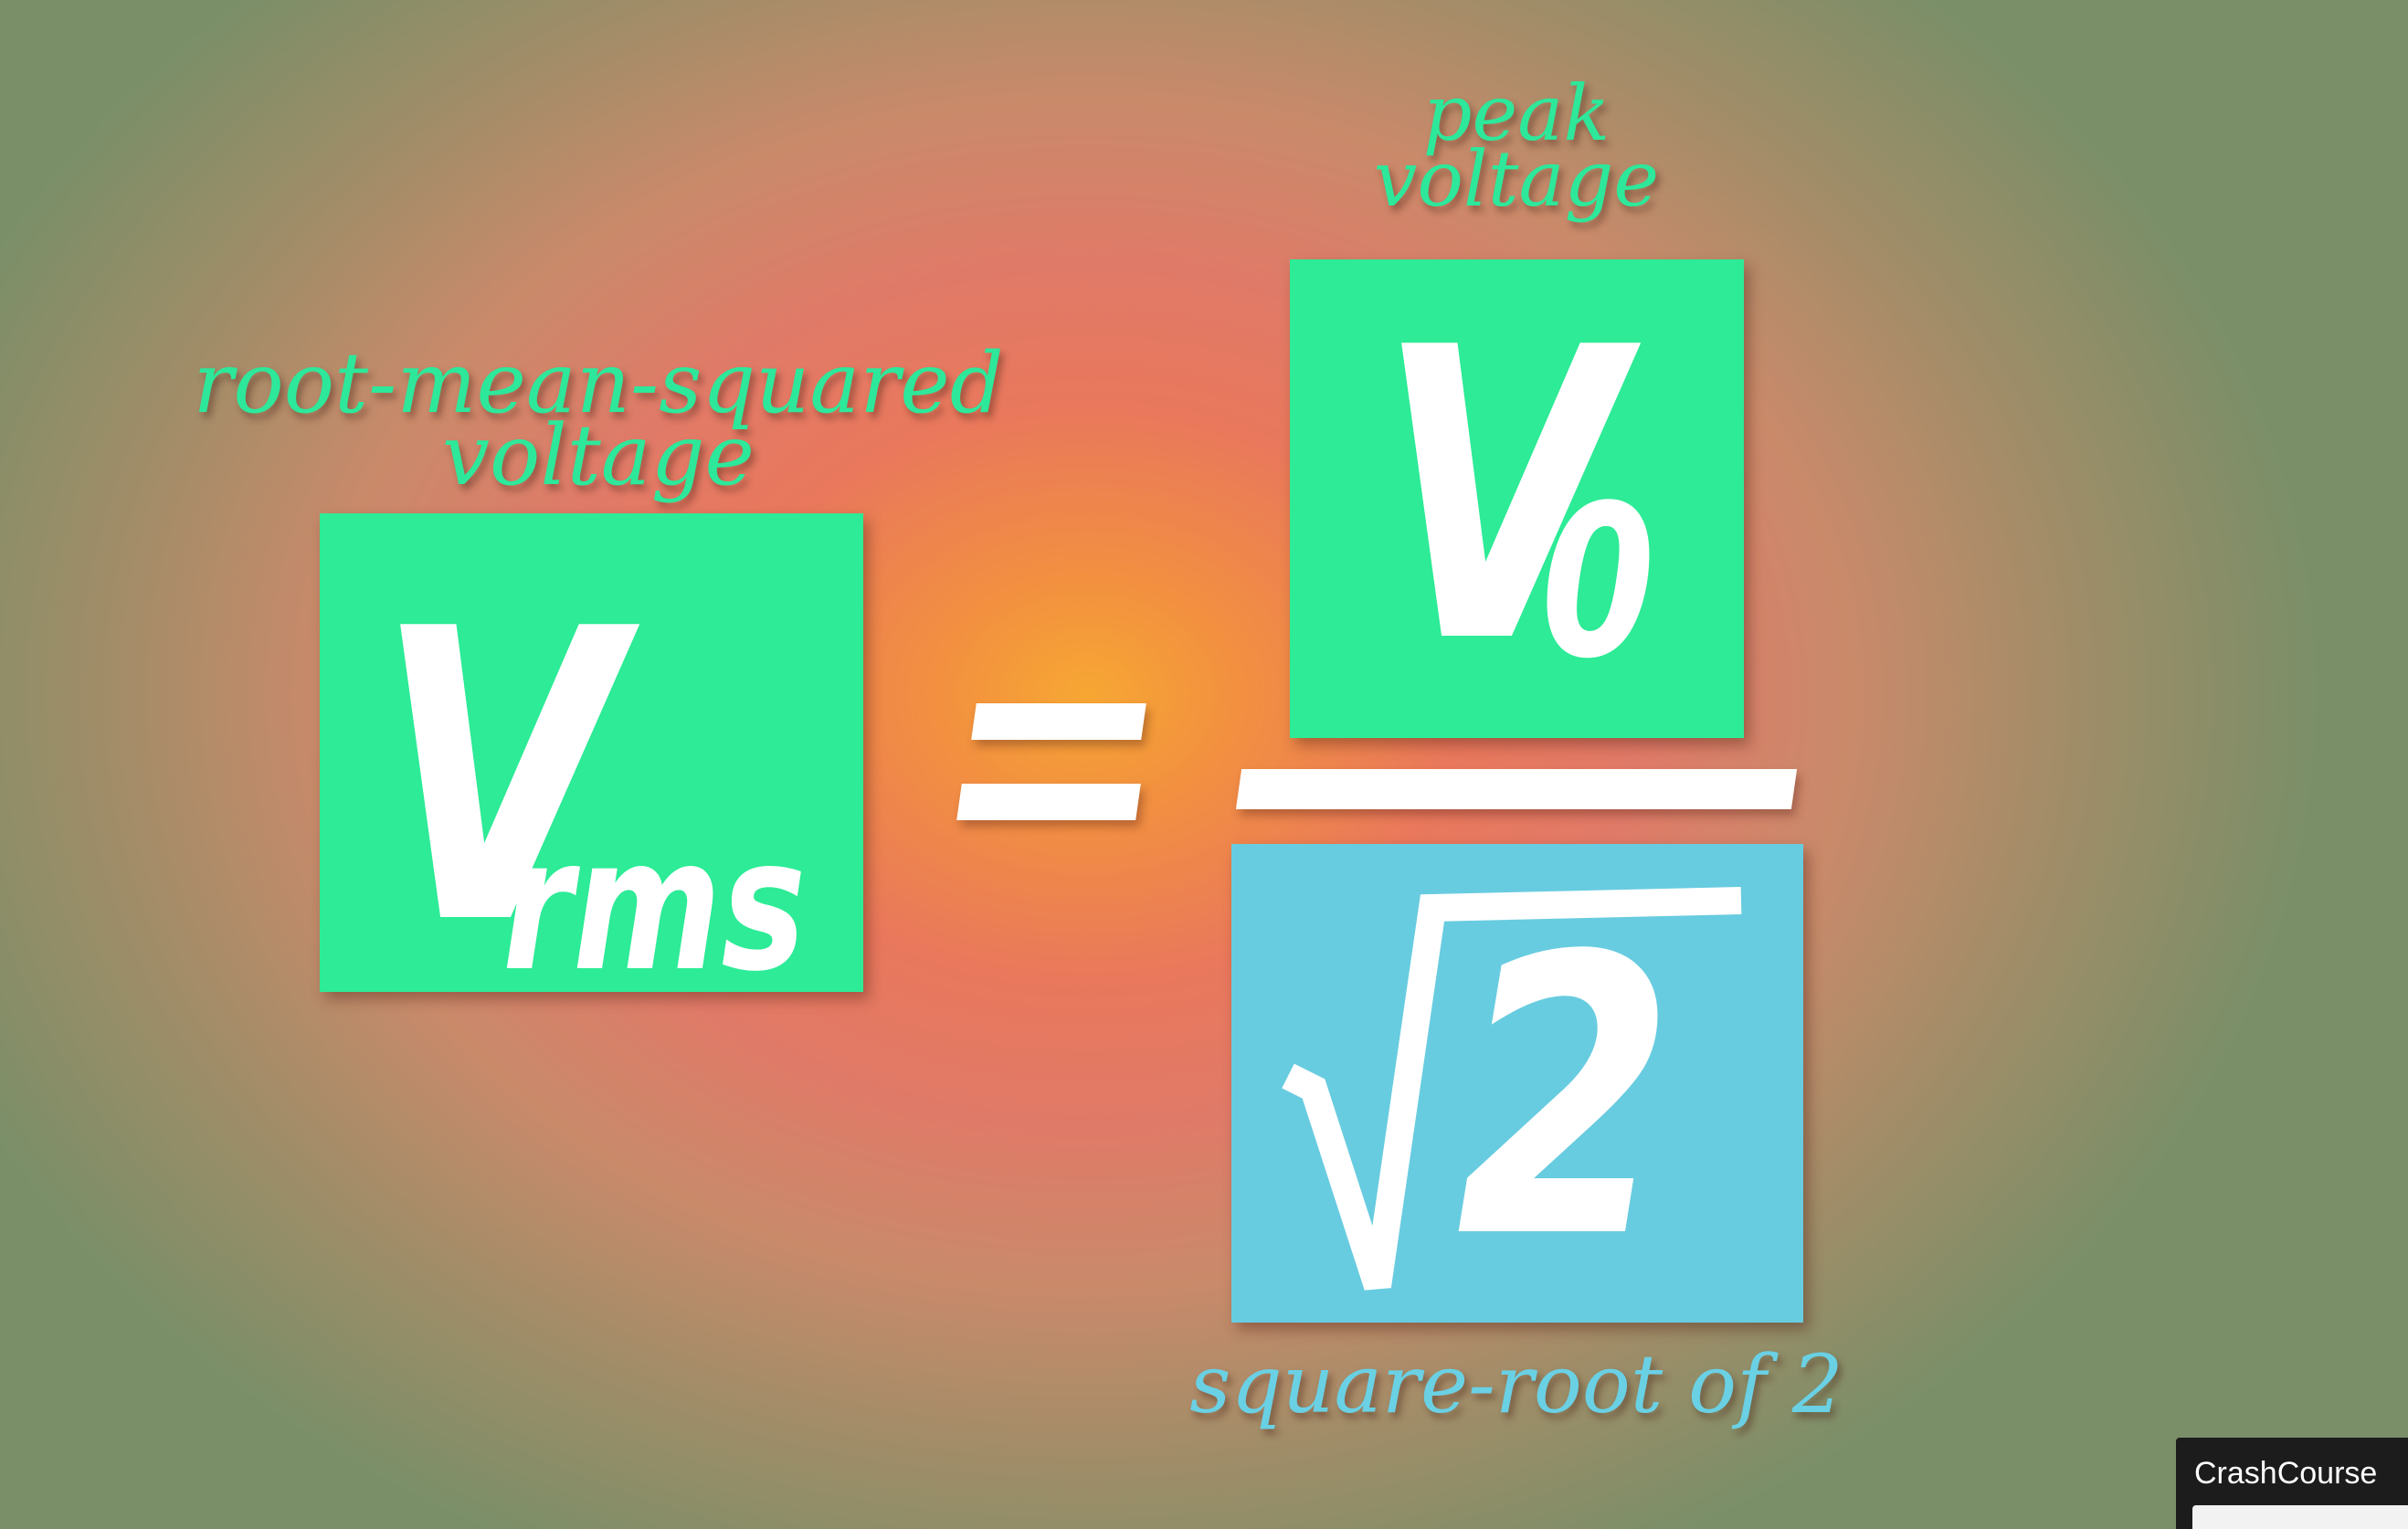  What do you see at coordinates (497, 778) in the screenshot?
I see `vrms-symbol: V` at bounding box center [497, 778].